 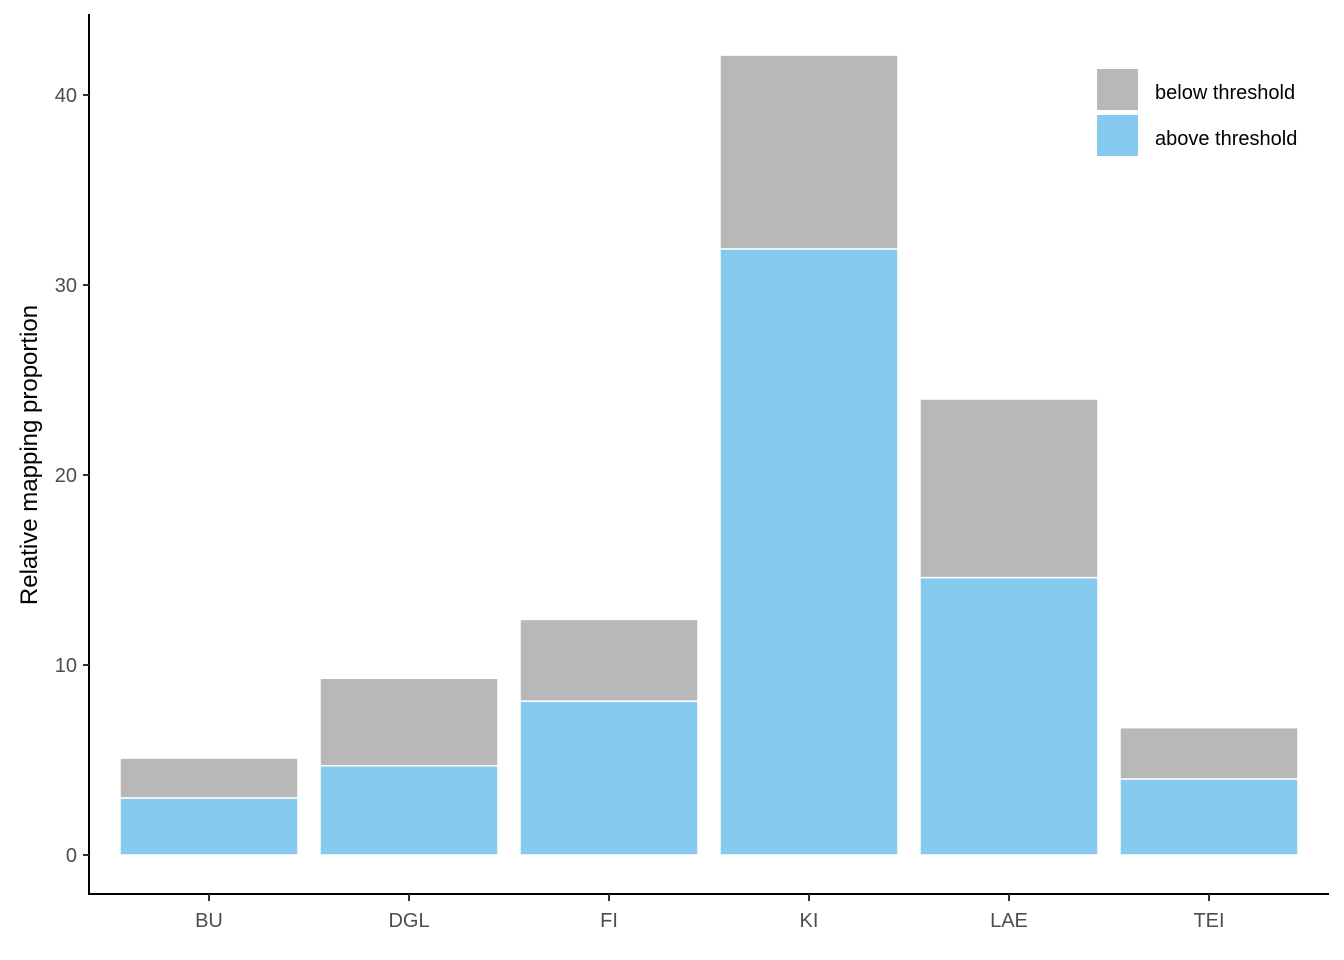 I want to click on bar-tei-above-threshold, so click(x=1209, y=817).